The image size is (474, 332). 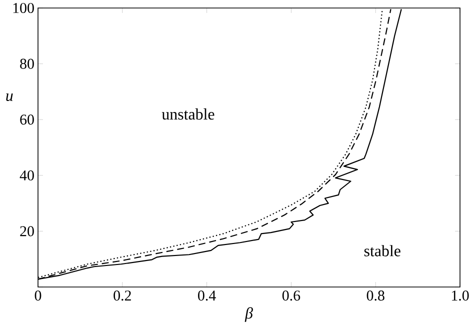 I want to click on y-tick-label: 100, so click(x=23, y=8).